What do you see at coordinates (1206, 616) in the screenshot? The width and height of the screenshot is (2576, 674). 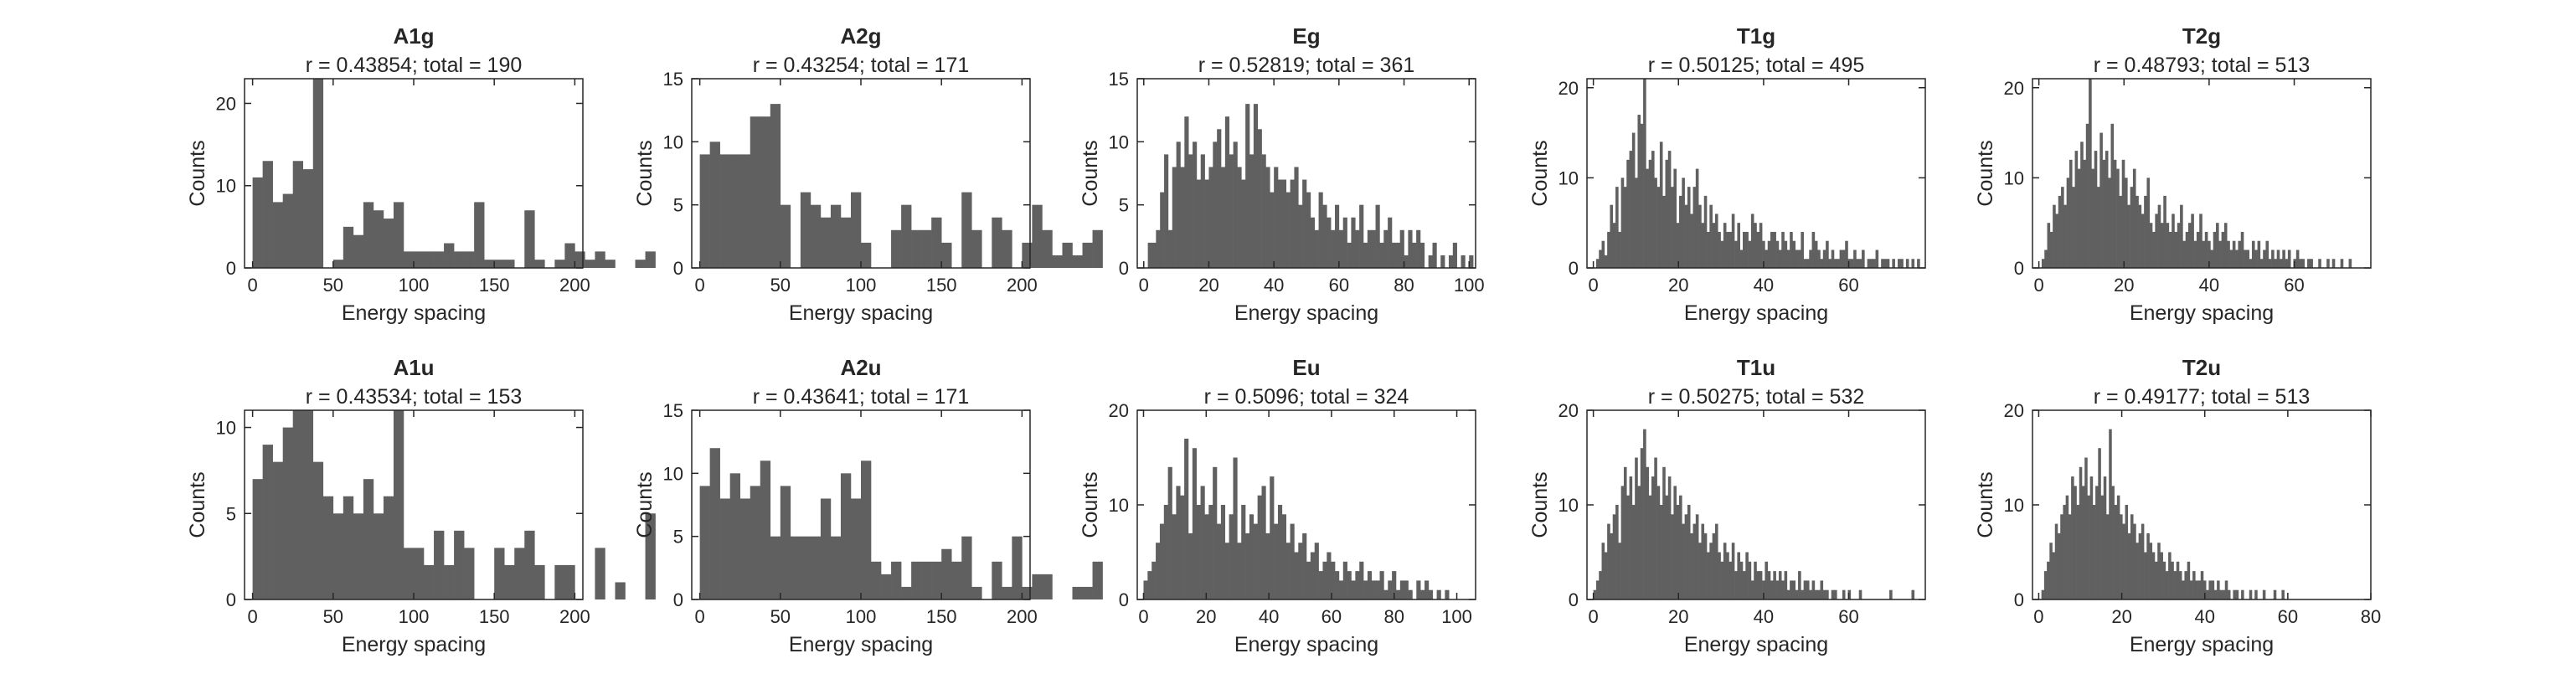 I see `xtick-label-eu-20: 20` at bounding box center [1206, 616].